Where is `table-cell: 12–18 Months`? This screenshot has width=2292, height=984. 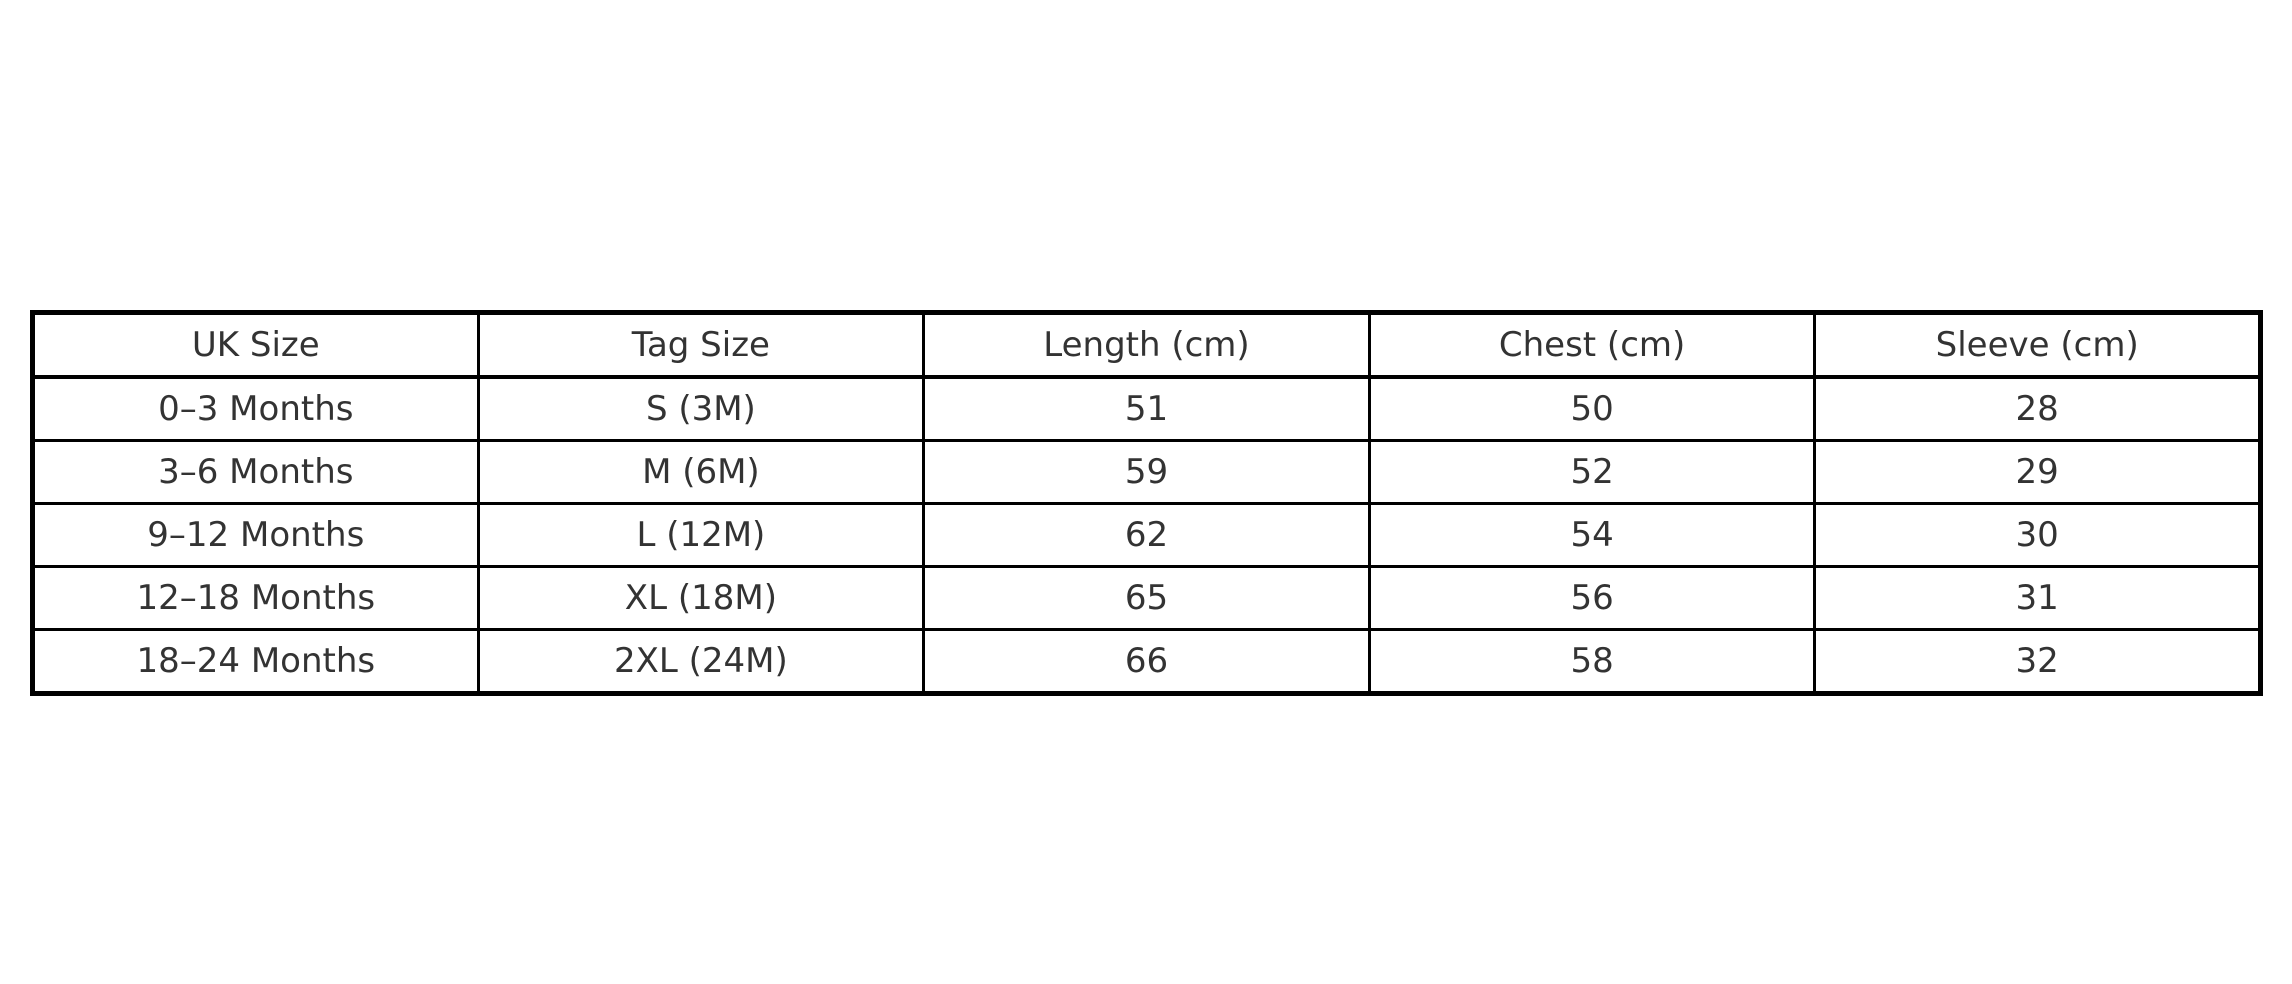 table-cell: 12–18 Months is located at coordinates (255, 598).